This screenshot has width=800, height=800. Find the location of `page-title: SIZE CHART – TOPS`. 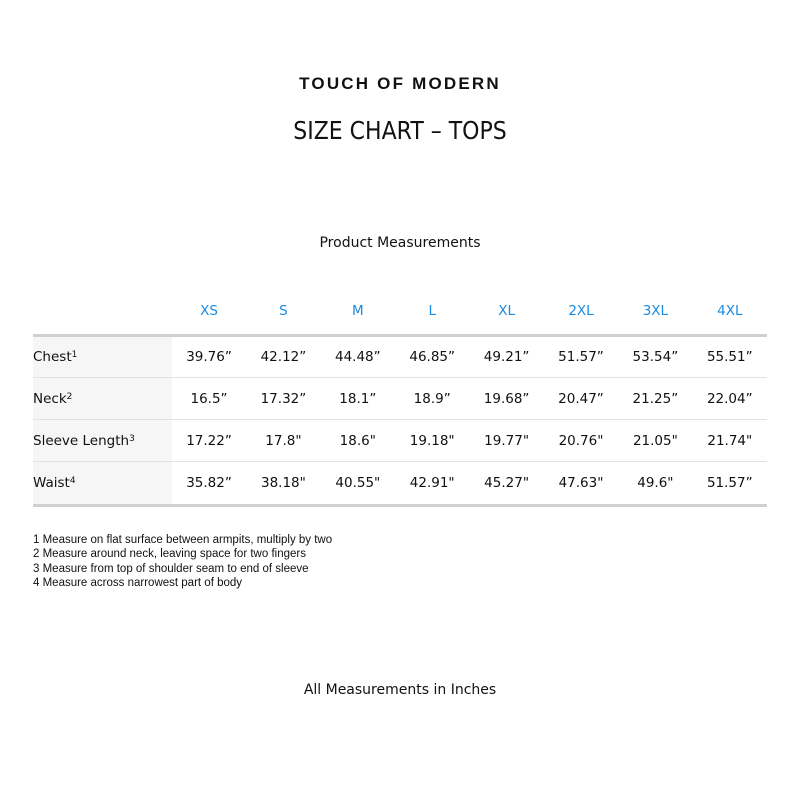

page-title: SIZE CHART – TOPS is located at coordinates (400, 130).